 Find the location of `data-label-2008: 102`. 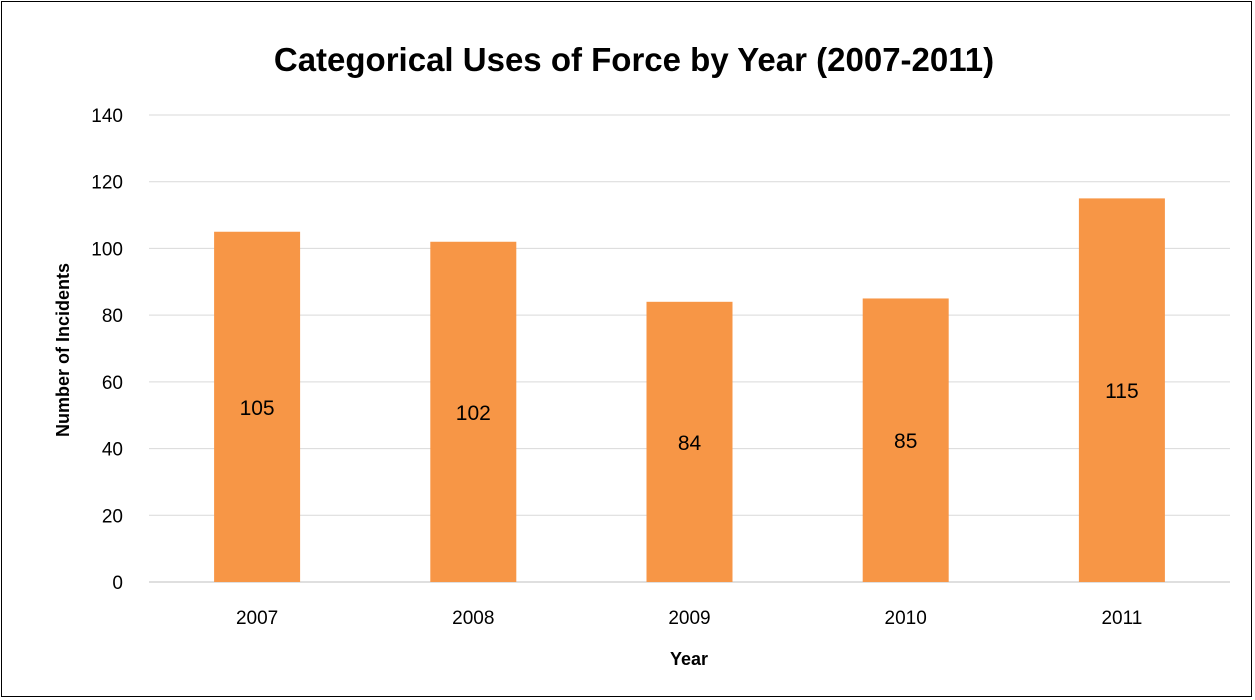

data-label-2008: 102 is located at coordinates (473, 413).